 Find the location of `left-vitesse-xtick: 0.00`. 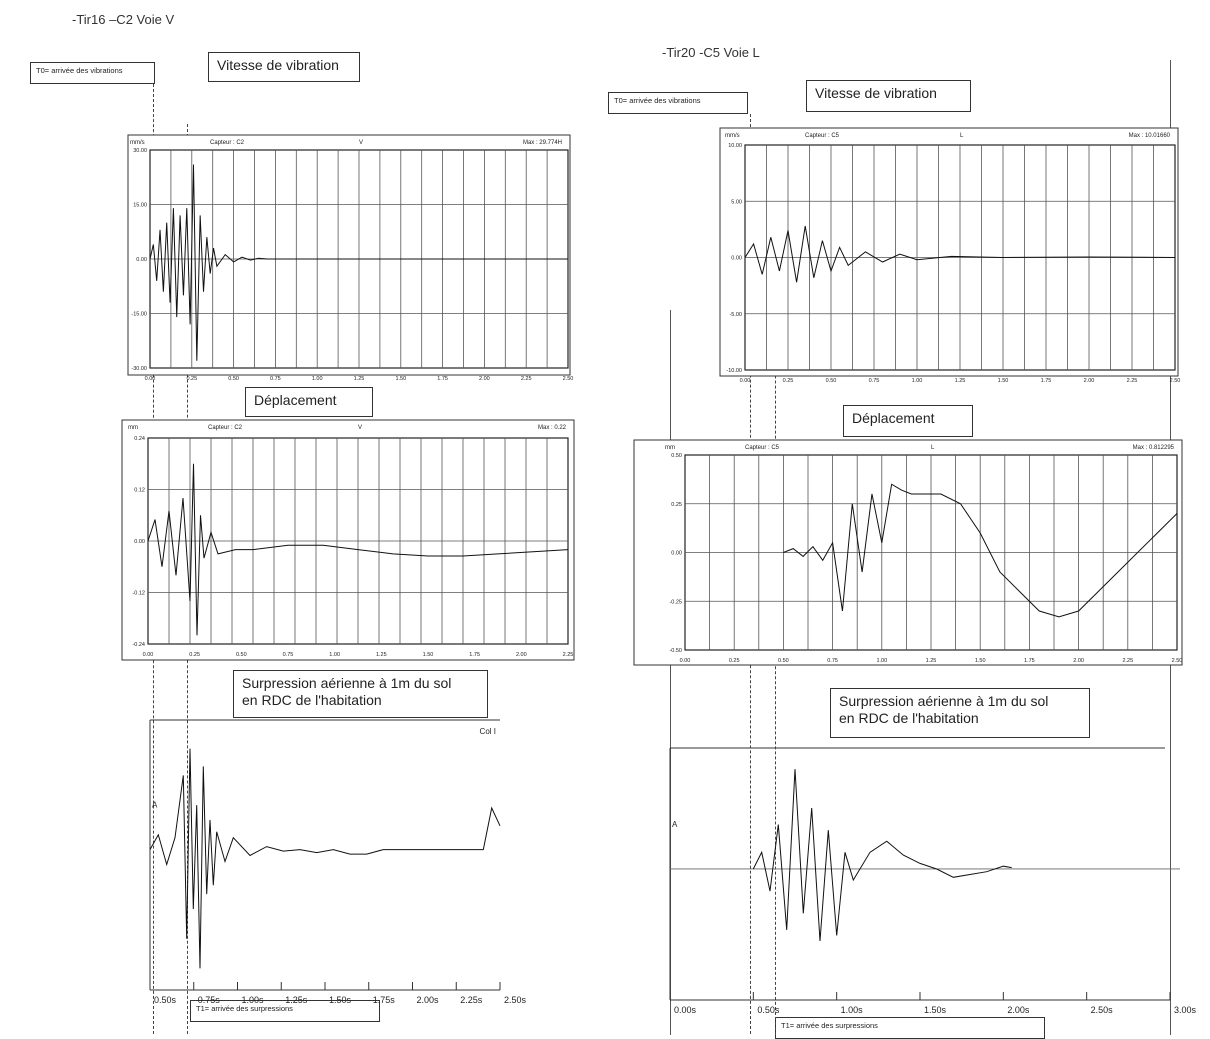

left-vitesse-xtick: 0.00 is located at coordinates (150, 379).